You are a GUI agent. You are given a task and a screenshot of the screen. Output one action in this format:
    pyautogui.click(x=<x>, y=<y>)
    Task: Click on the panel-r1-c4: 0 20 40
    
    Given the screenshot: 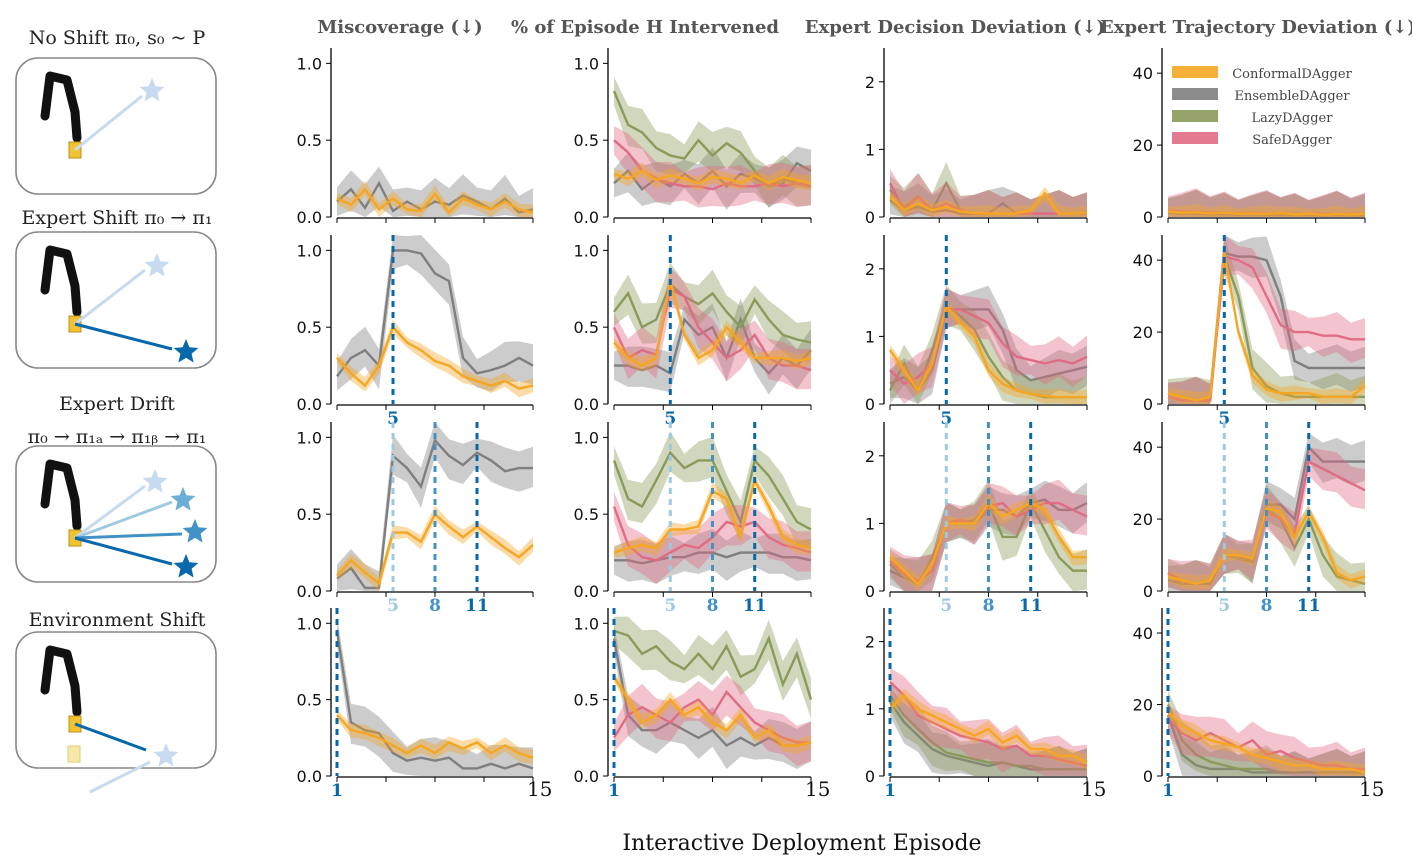 What is the action you would take?
    pyautogui.click(x=1249, y=137)
    